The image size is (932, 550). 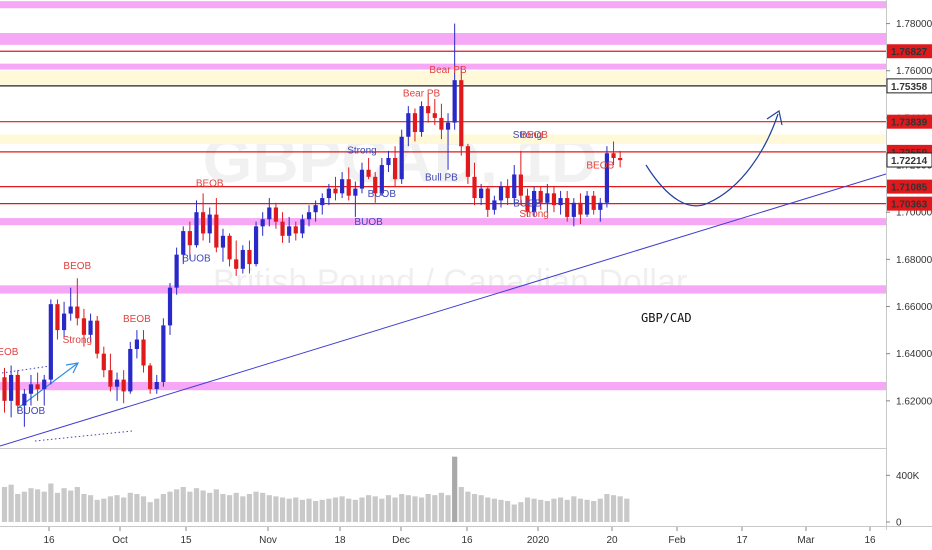 I want to click on time-tick-label: 15, so click(x=186, y=540).